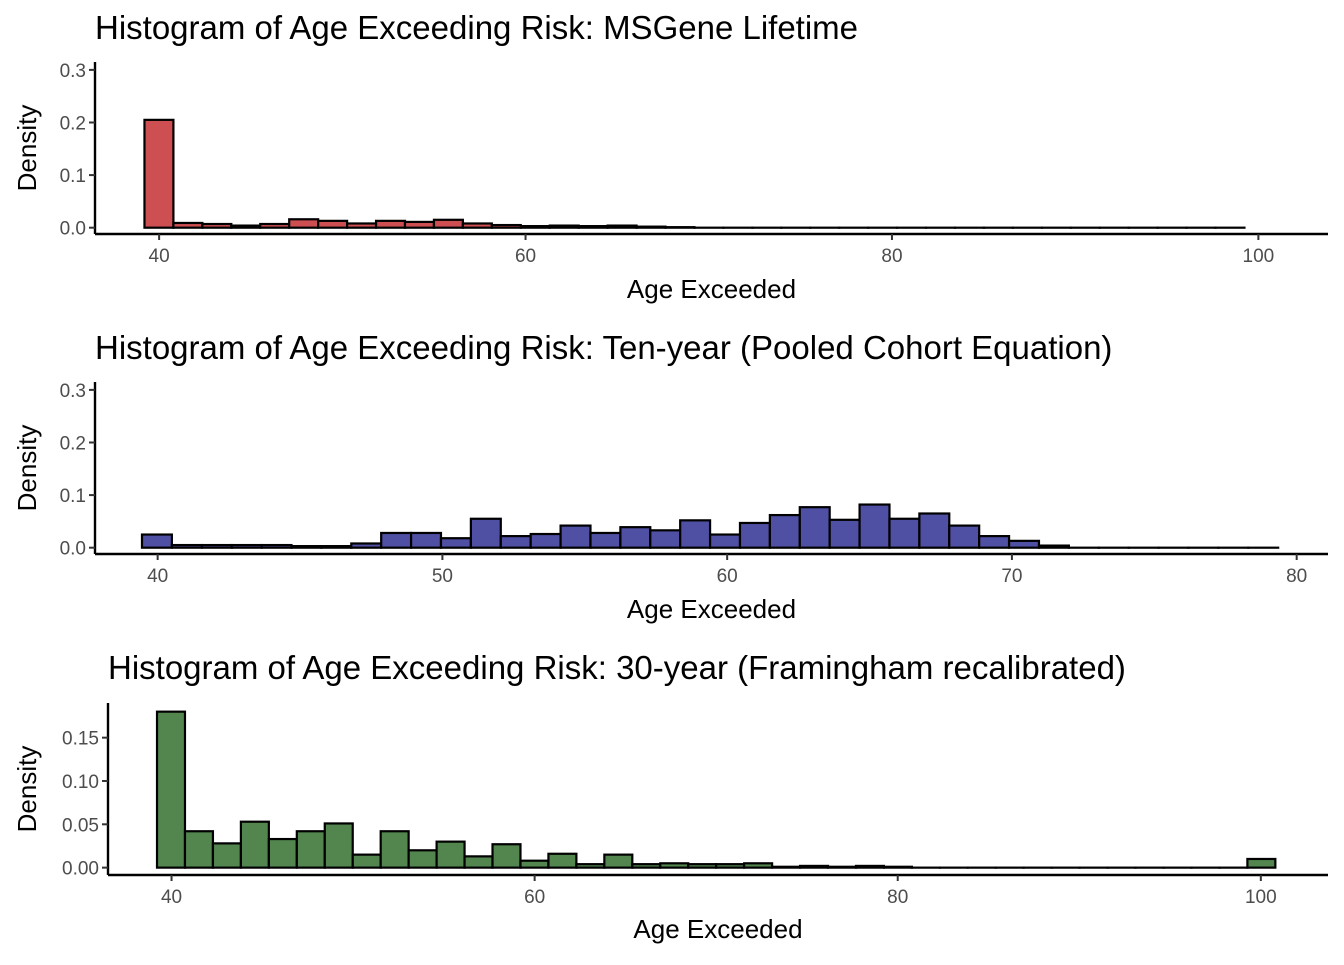  Describe the element at coordinates (80, 869) in the screenshot. I see `y-tick-label: 0.00` at that location.